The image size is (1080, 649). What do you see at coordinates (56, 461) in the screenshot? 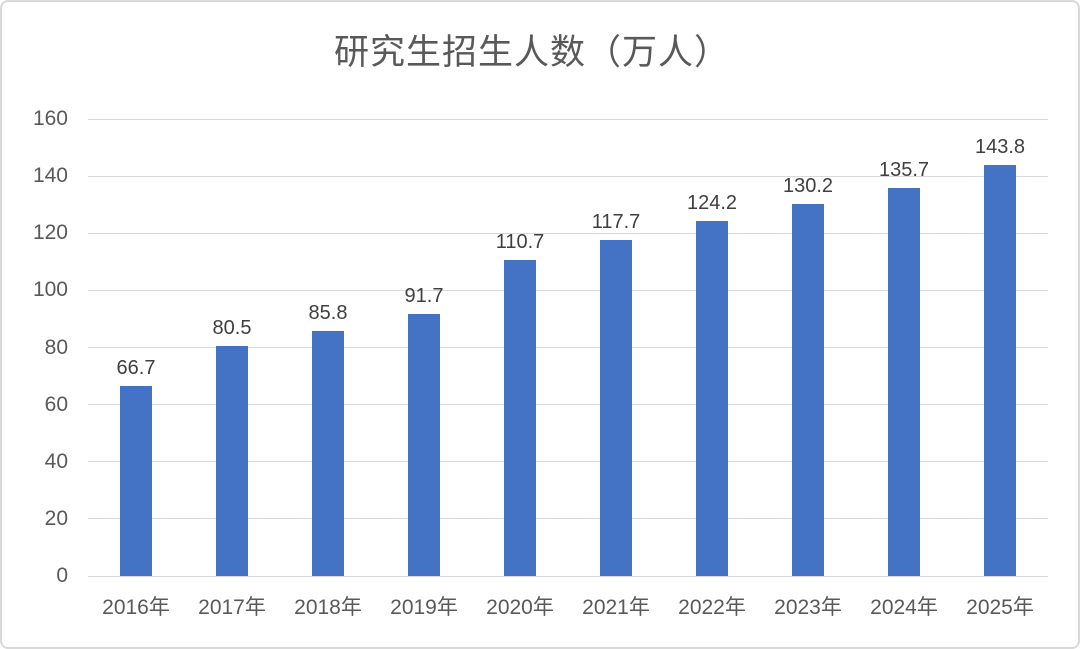
I see `y-axis-tick-label: 40` at bounding box center [56, 461].